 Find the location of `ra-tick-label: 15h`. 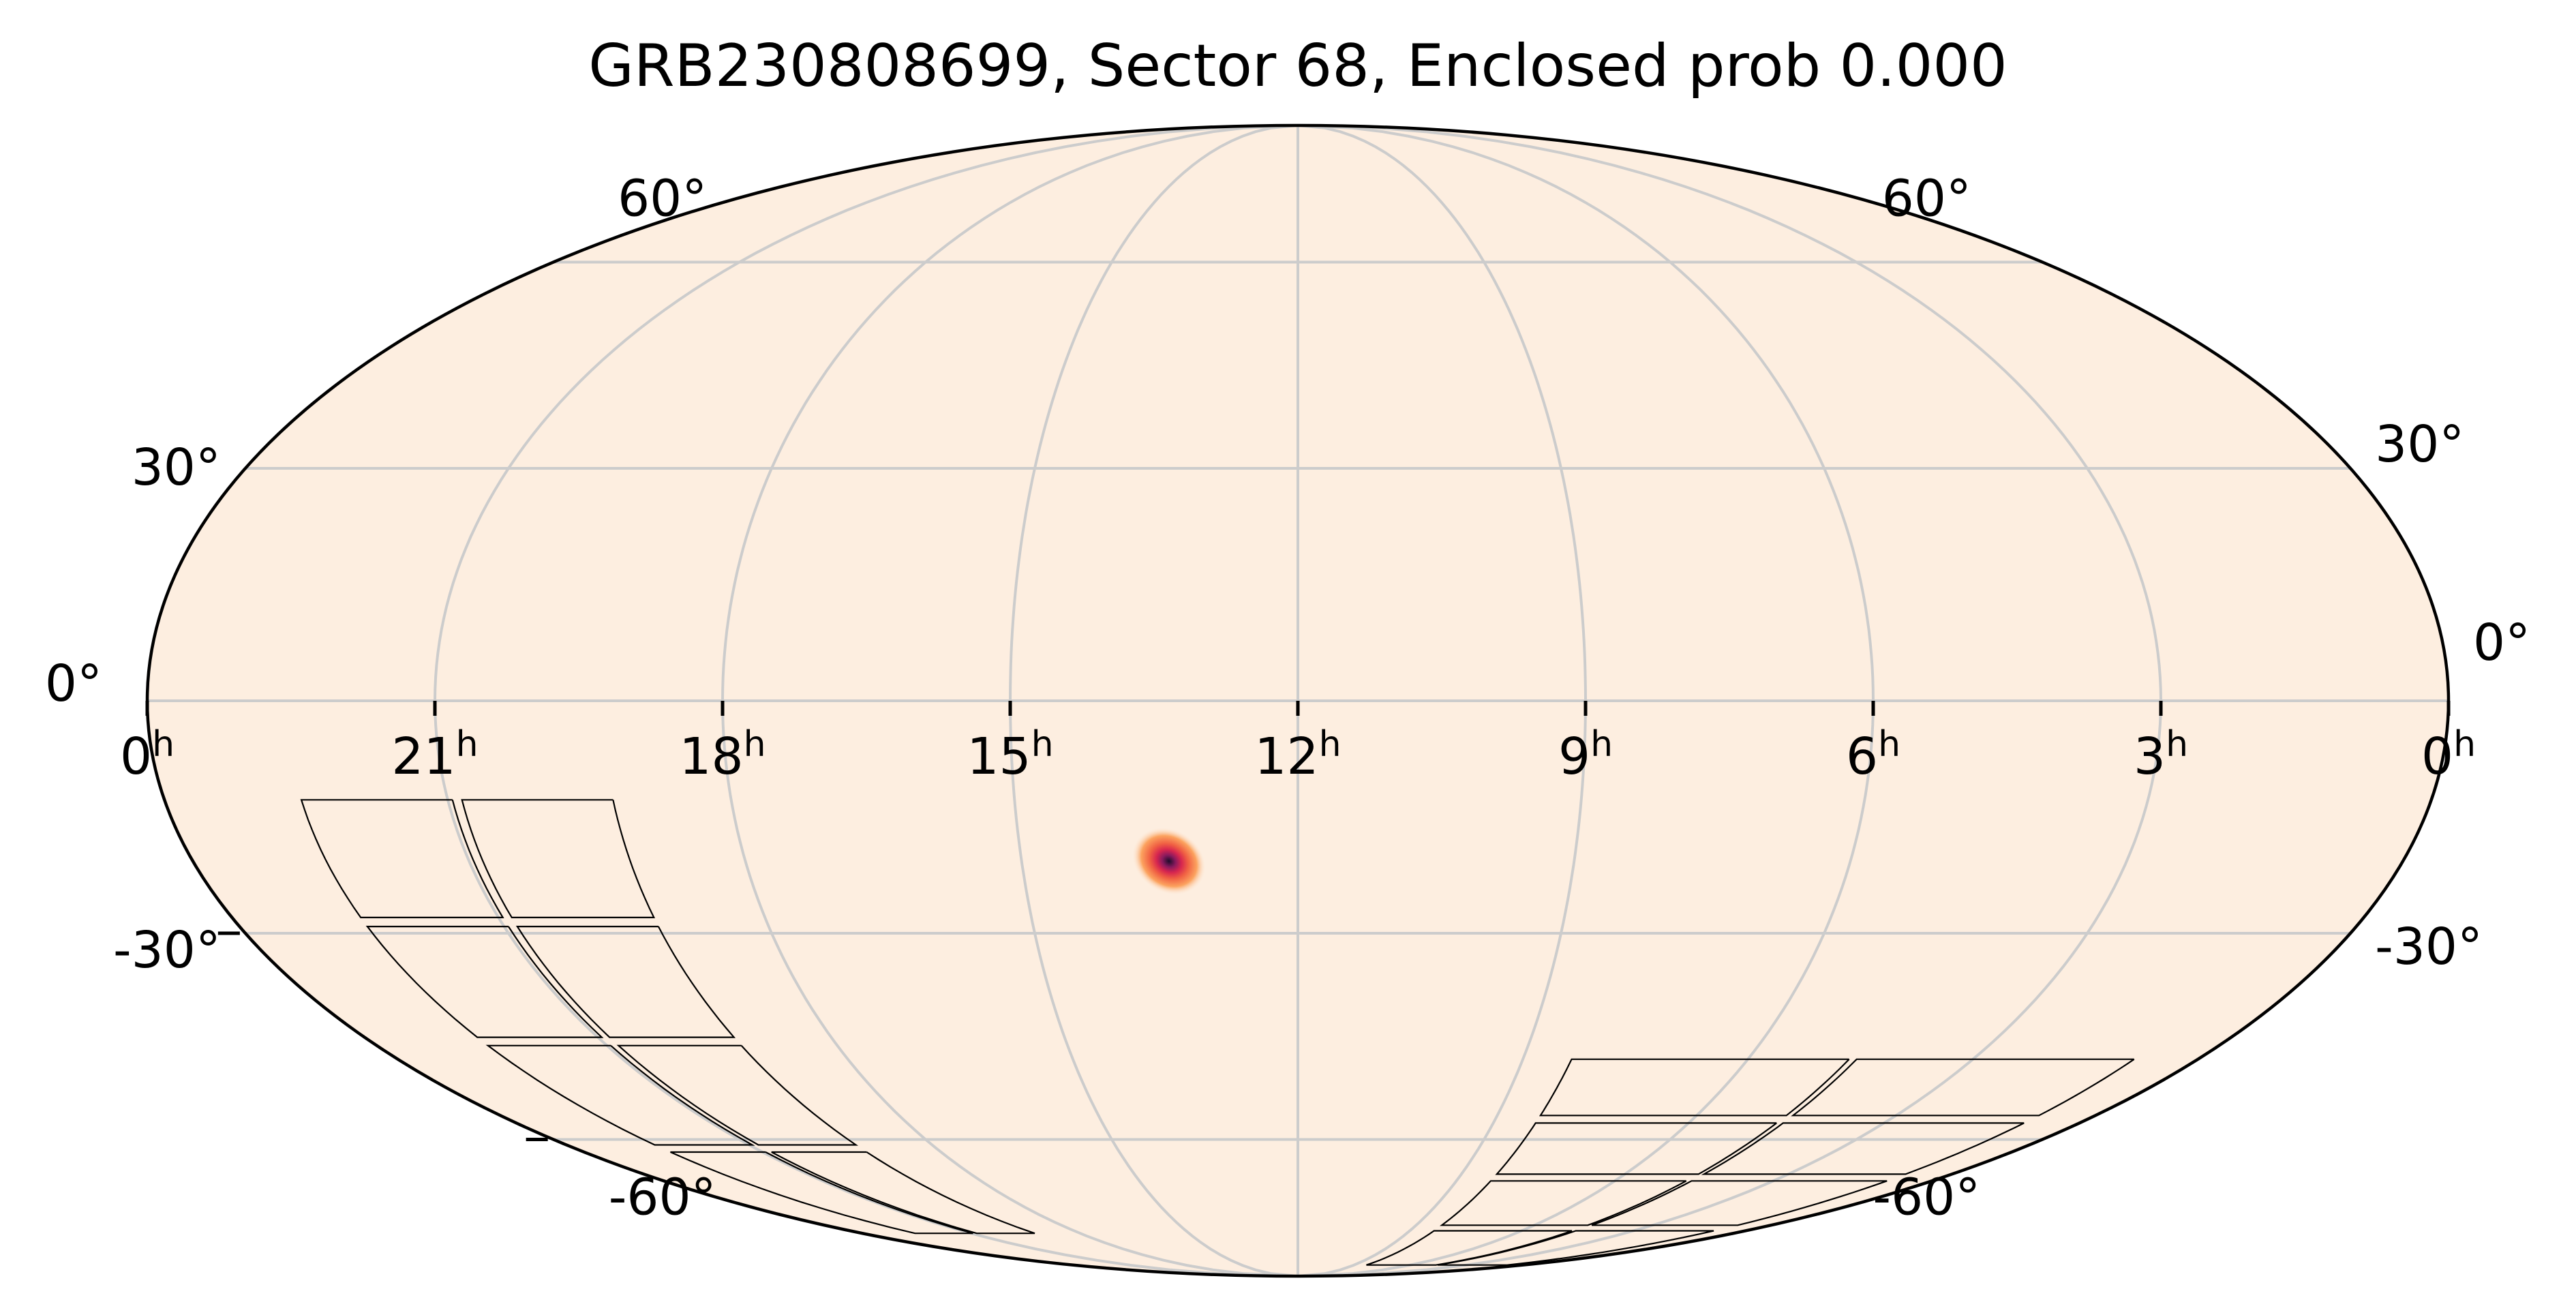

ra-tick-label: 15h is located at coordinates (1010, 755).